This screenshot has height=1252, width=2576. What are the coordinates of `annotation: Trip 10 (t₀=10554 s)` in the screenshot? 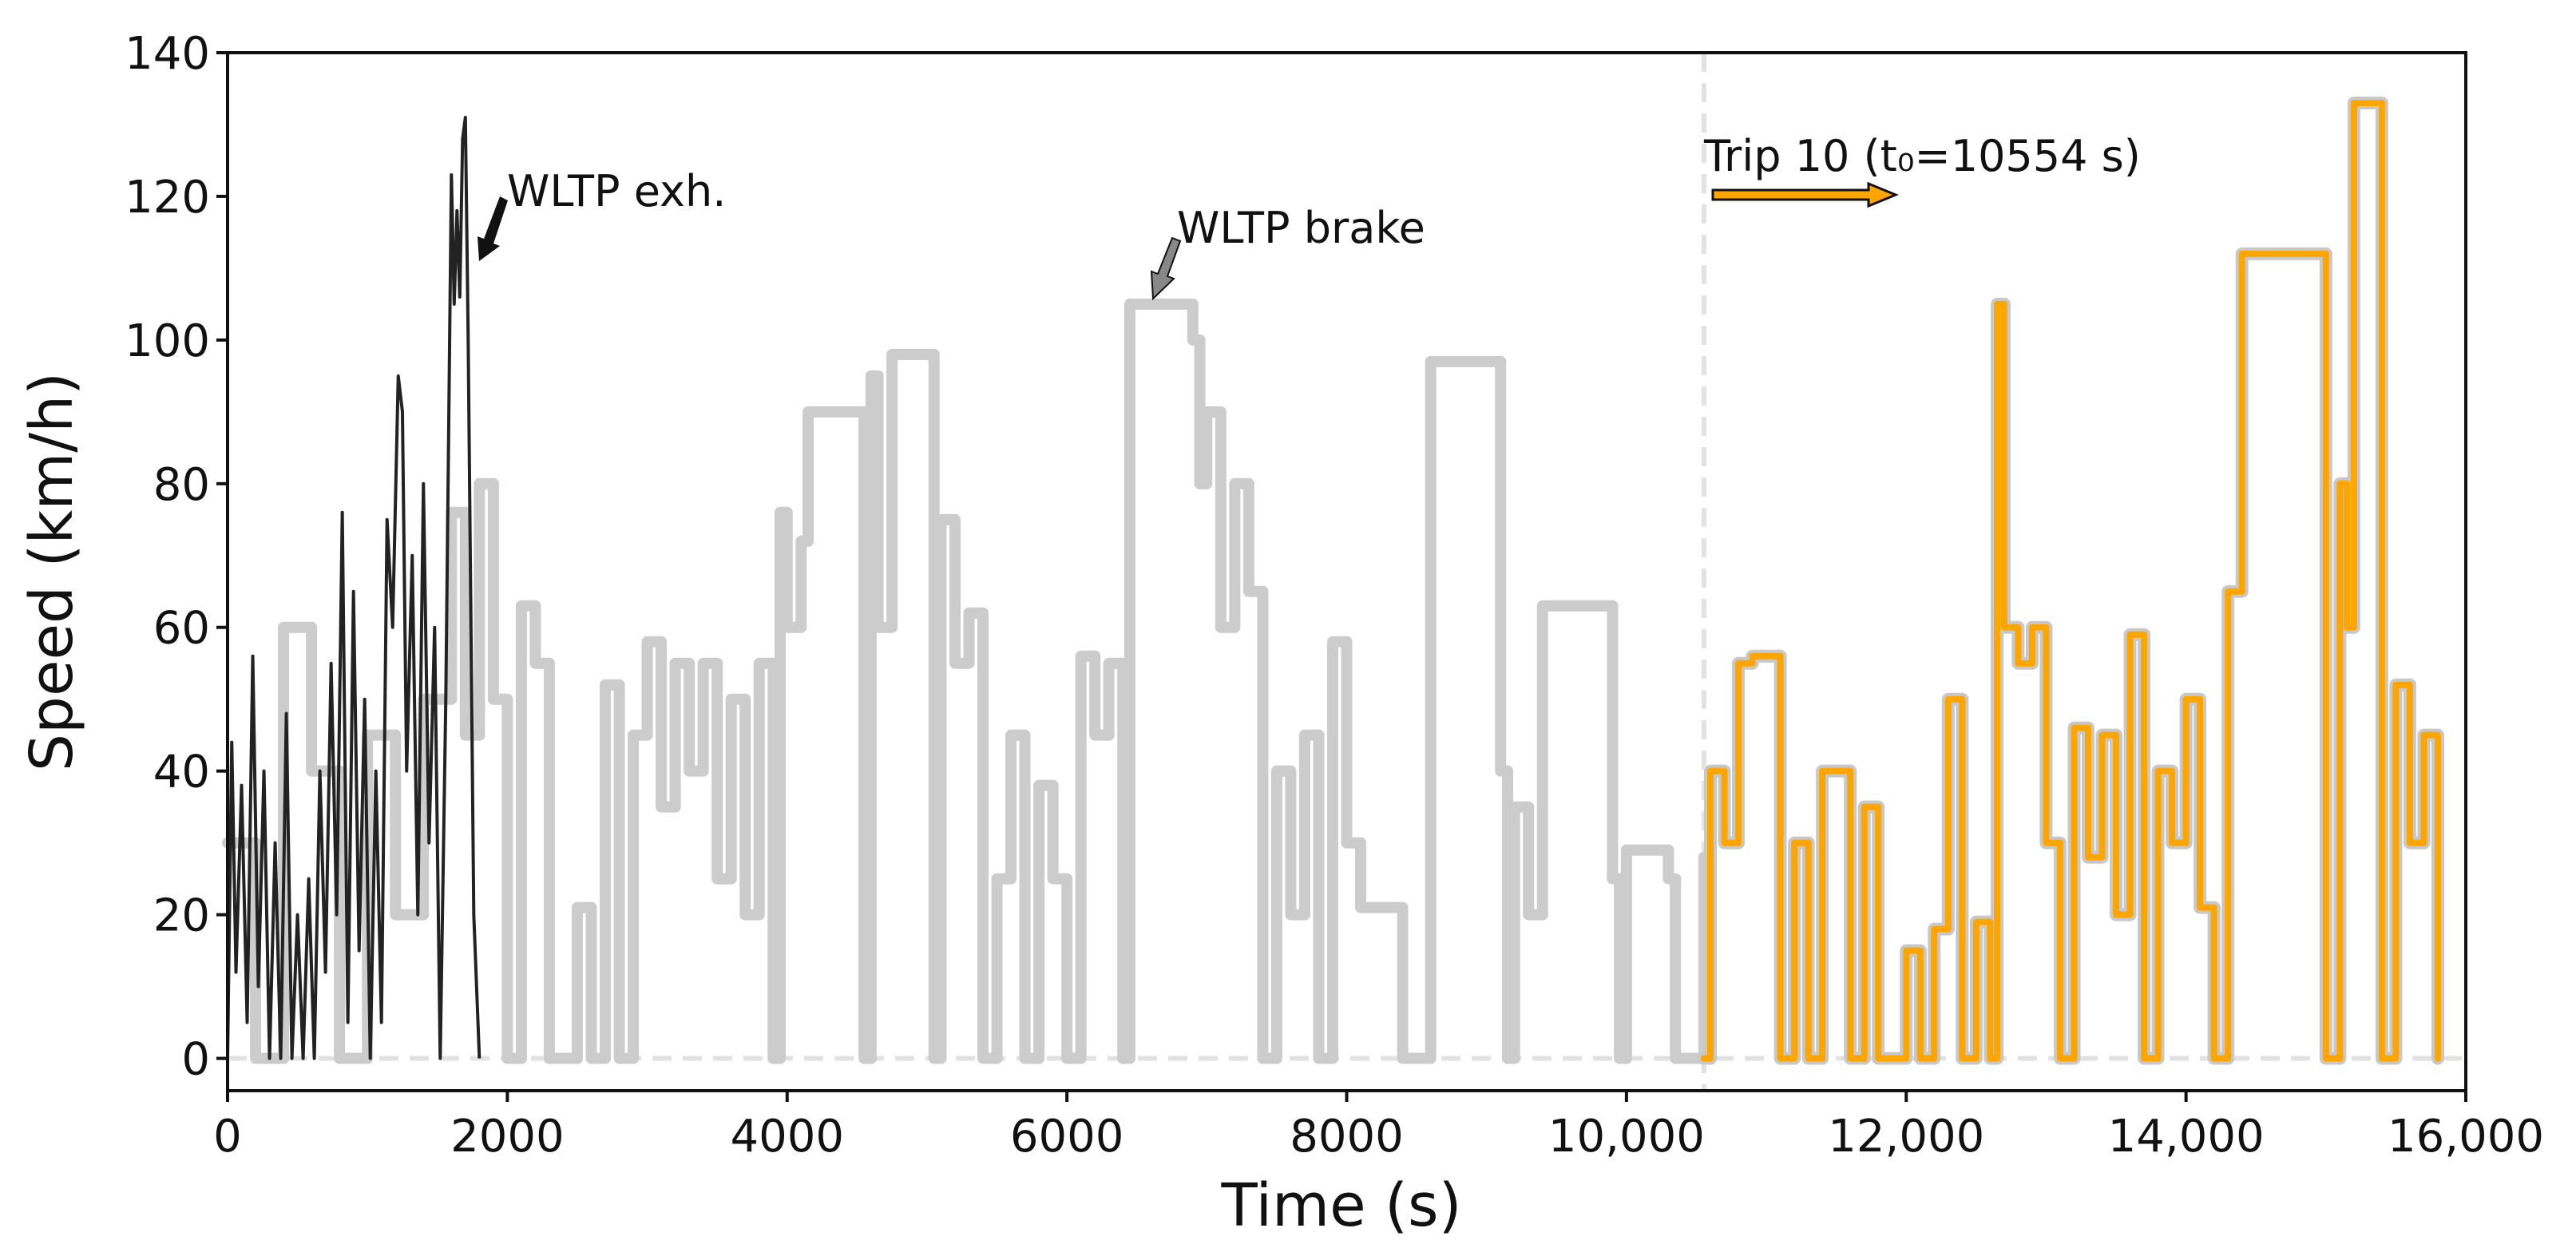 It's located at (1922, 156).